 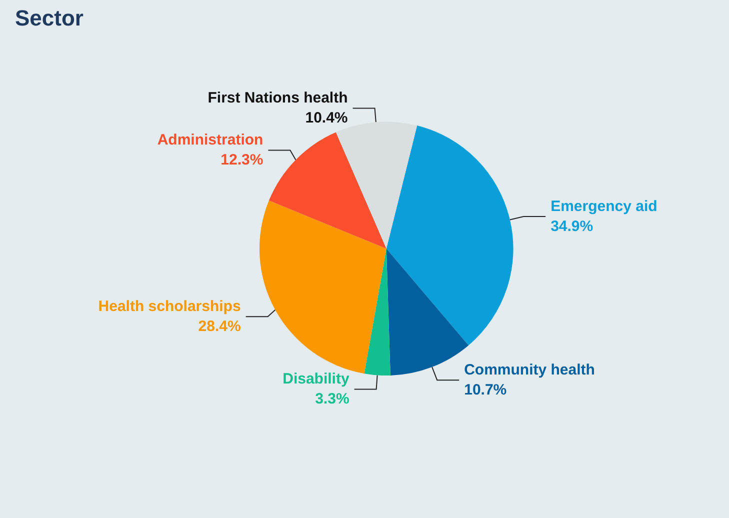 What do you see at coordinates (278, 98) in the screenshot?
I see `slice-label: First Nations health` at bounding box center [278, 98].